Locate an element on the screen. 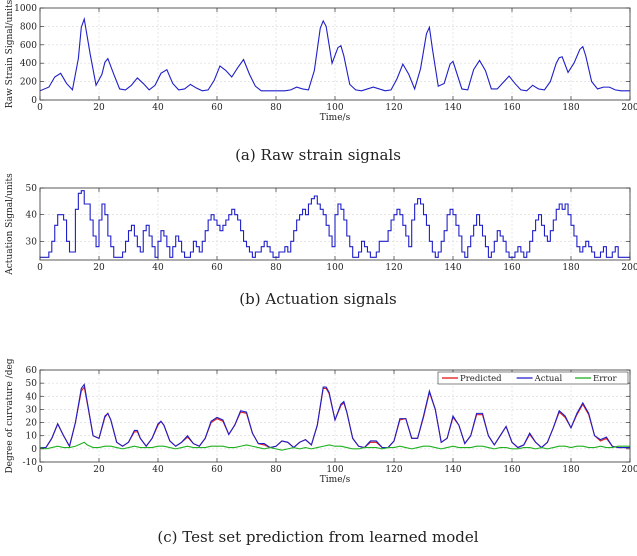 The image size is (637, 556). series-line-actual is located at coordinates (335, 416).